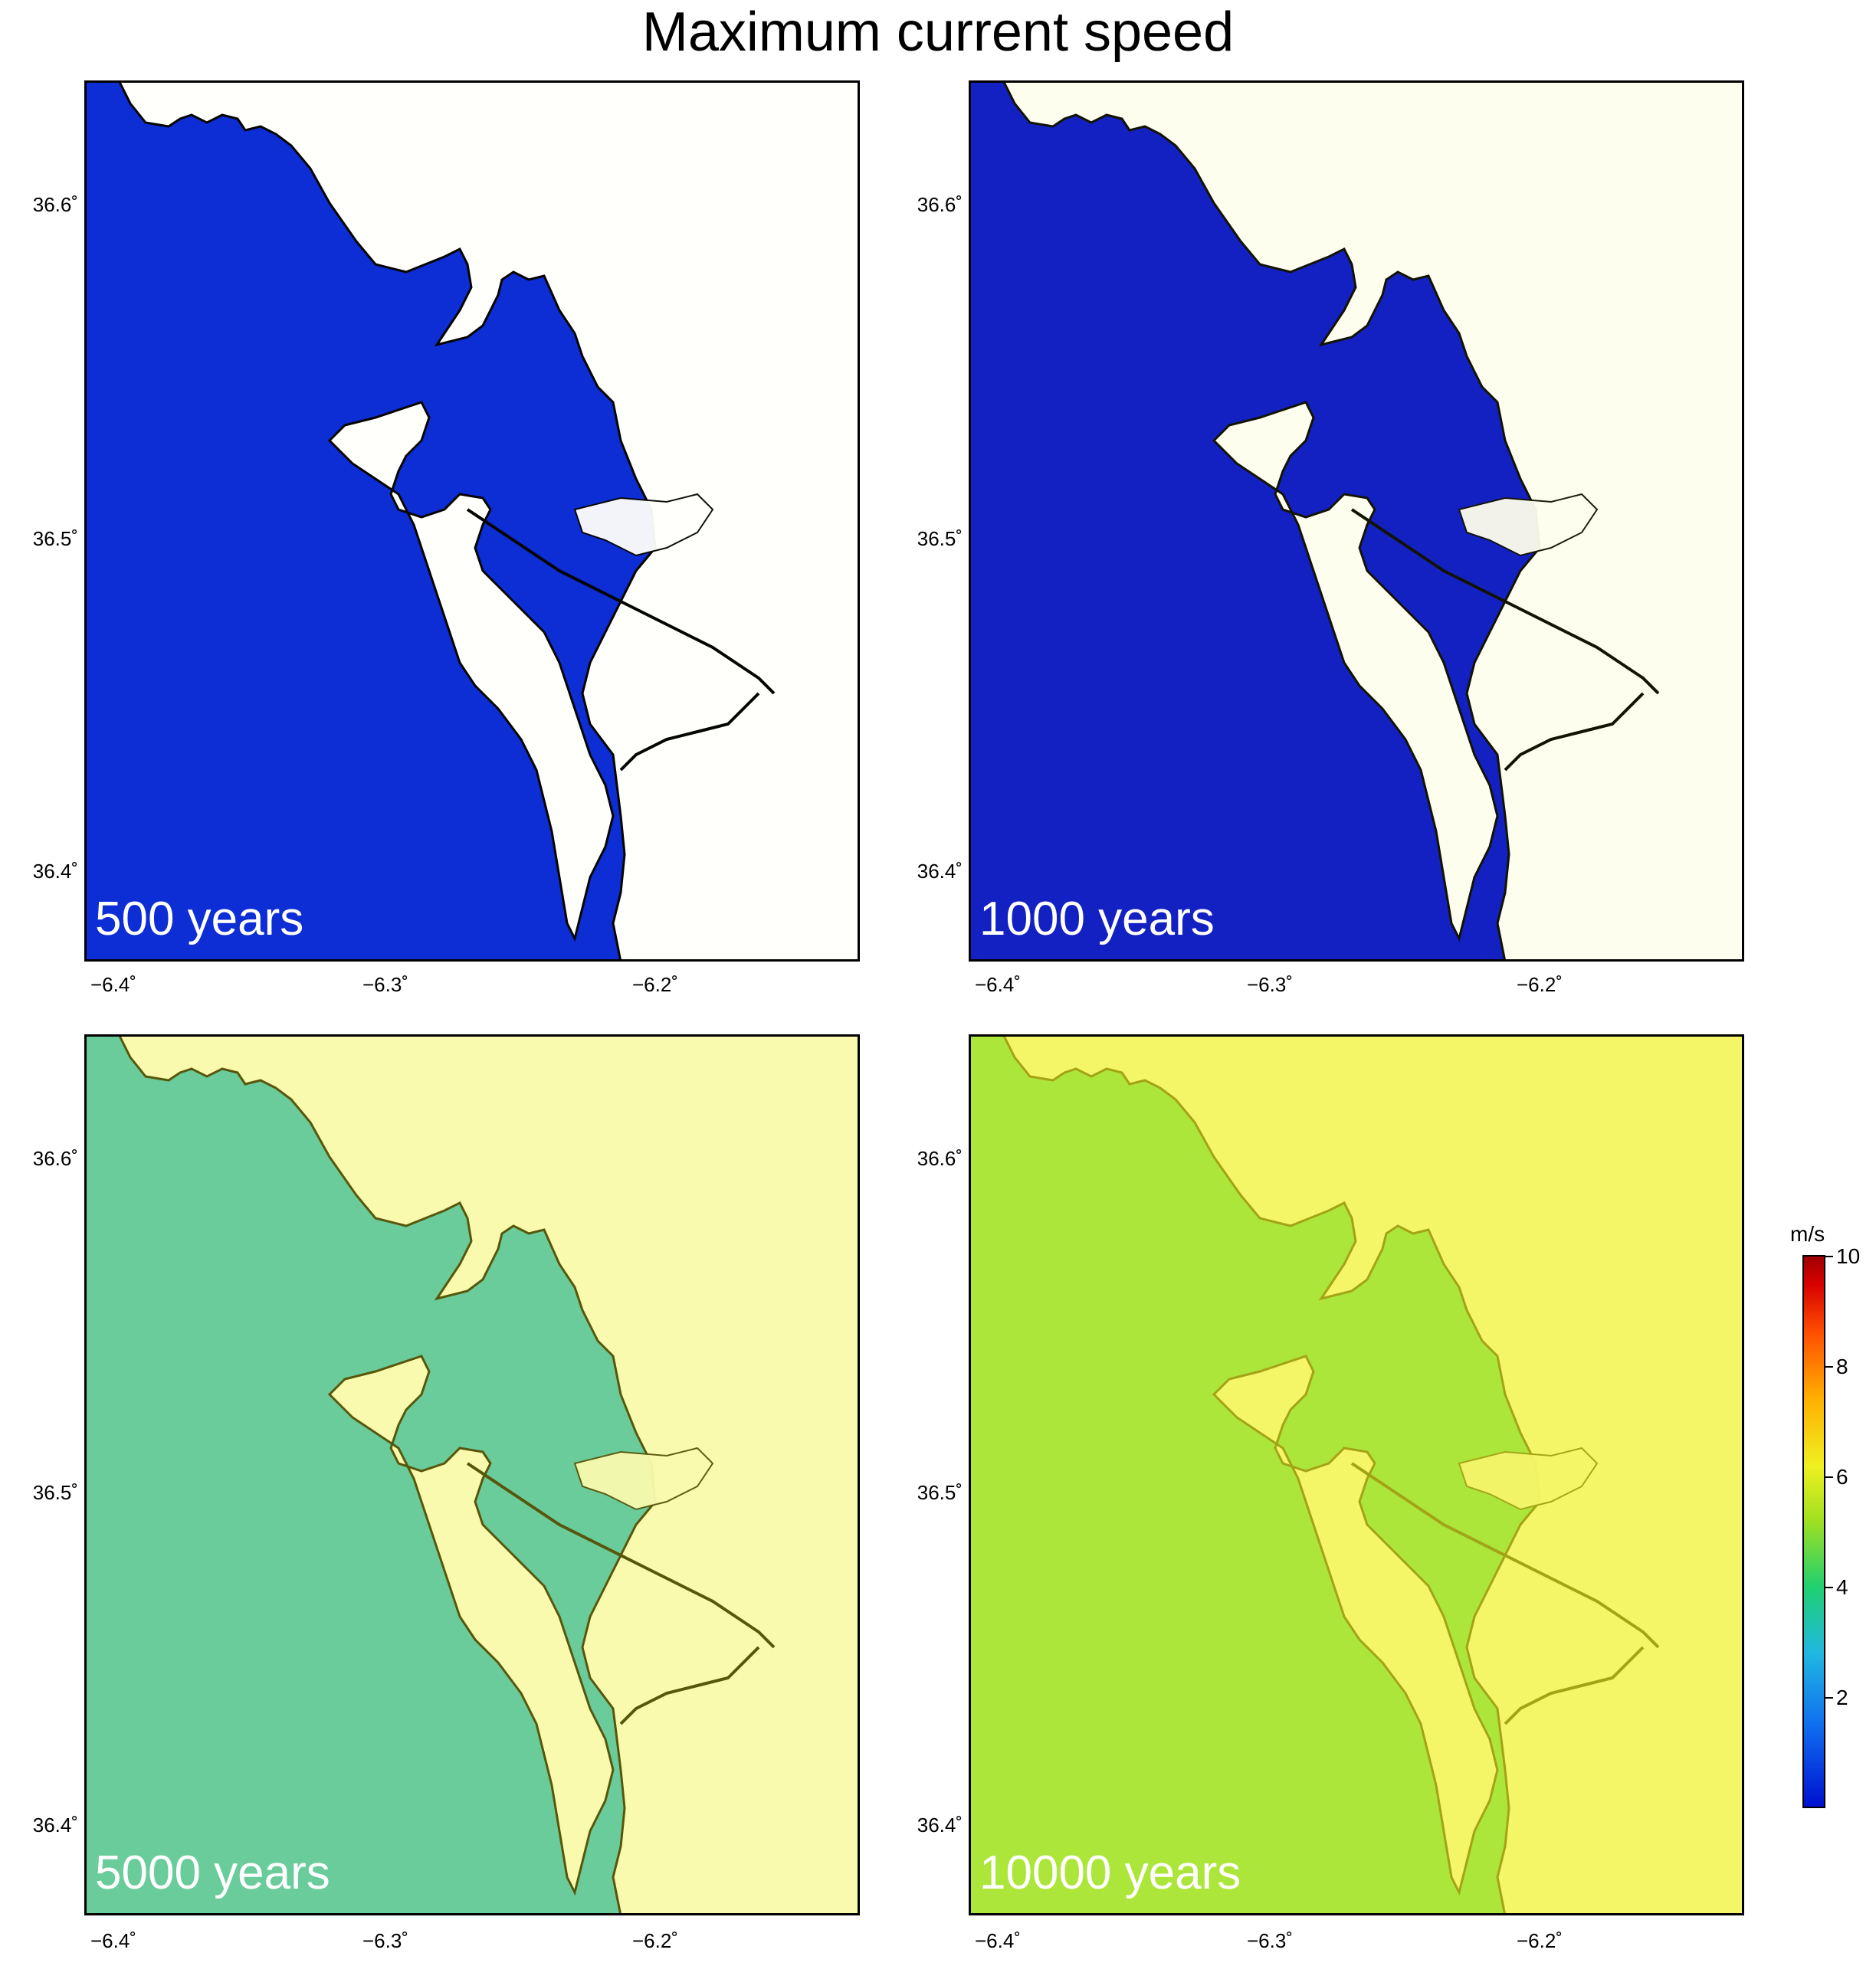 The width and height of the screenshot is (1876, 1966). I want to click on colorbar-label: 2, so click(1842, 1697).